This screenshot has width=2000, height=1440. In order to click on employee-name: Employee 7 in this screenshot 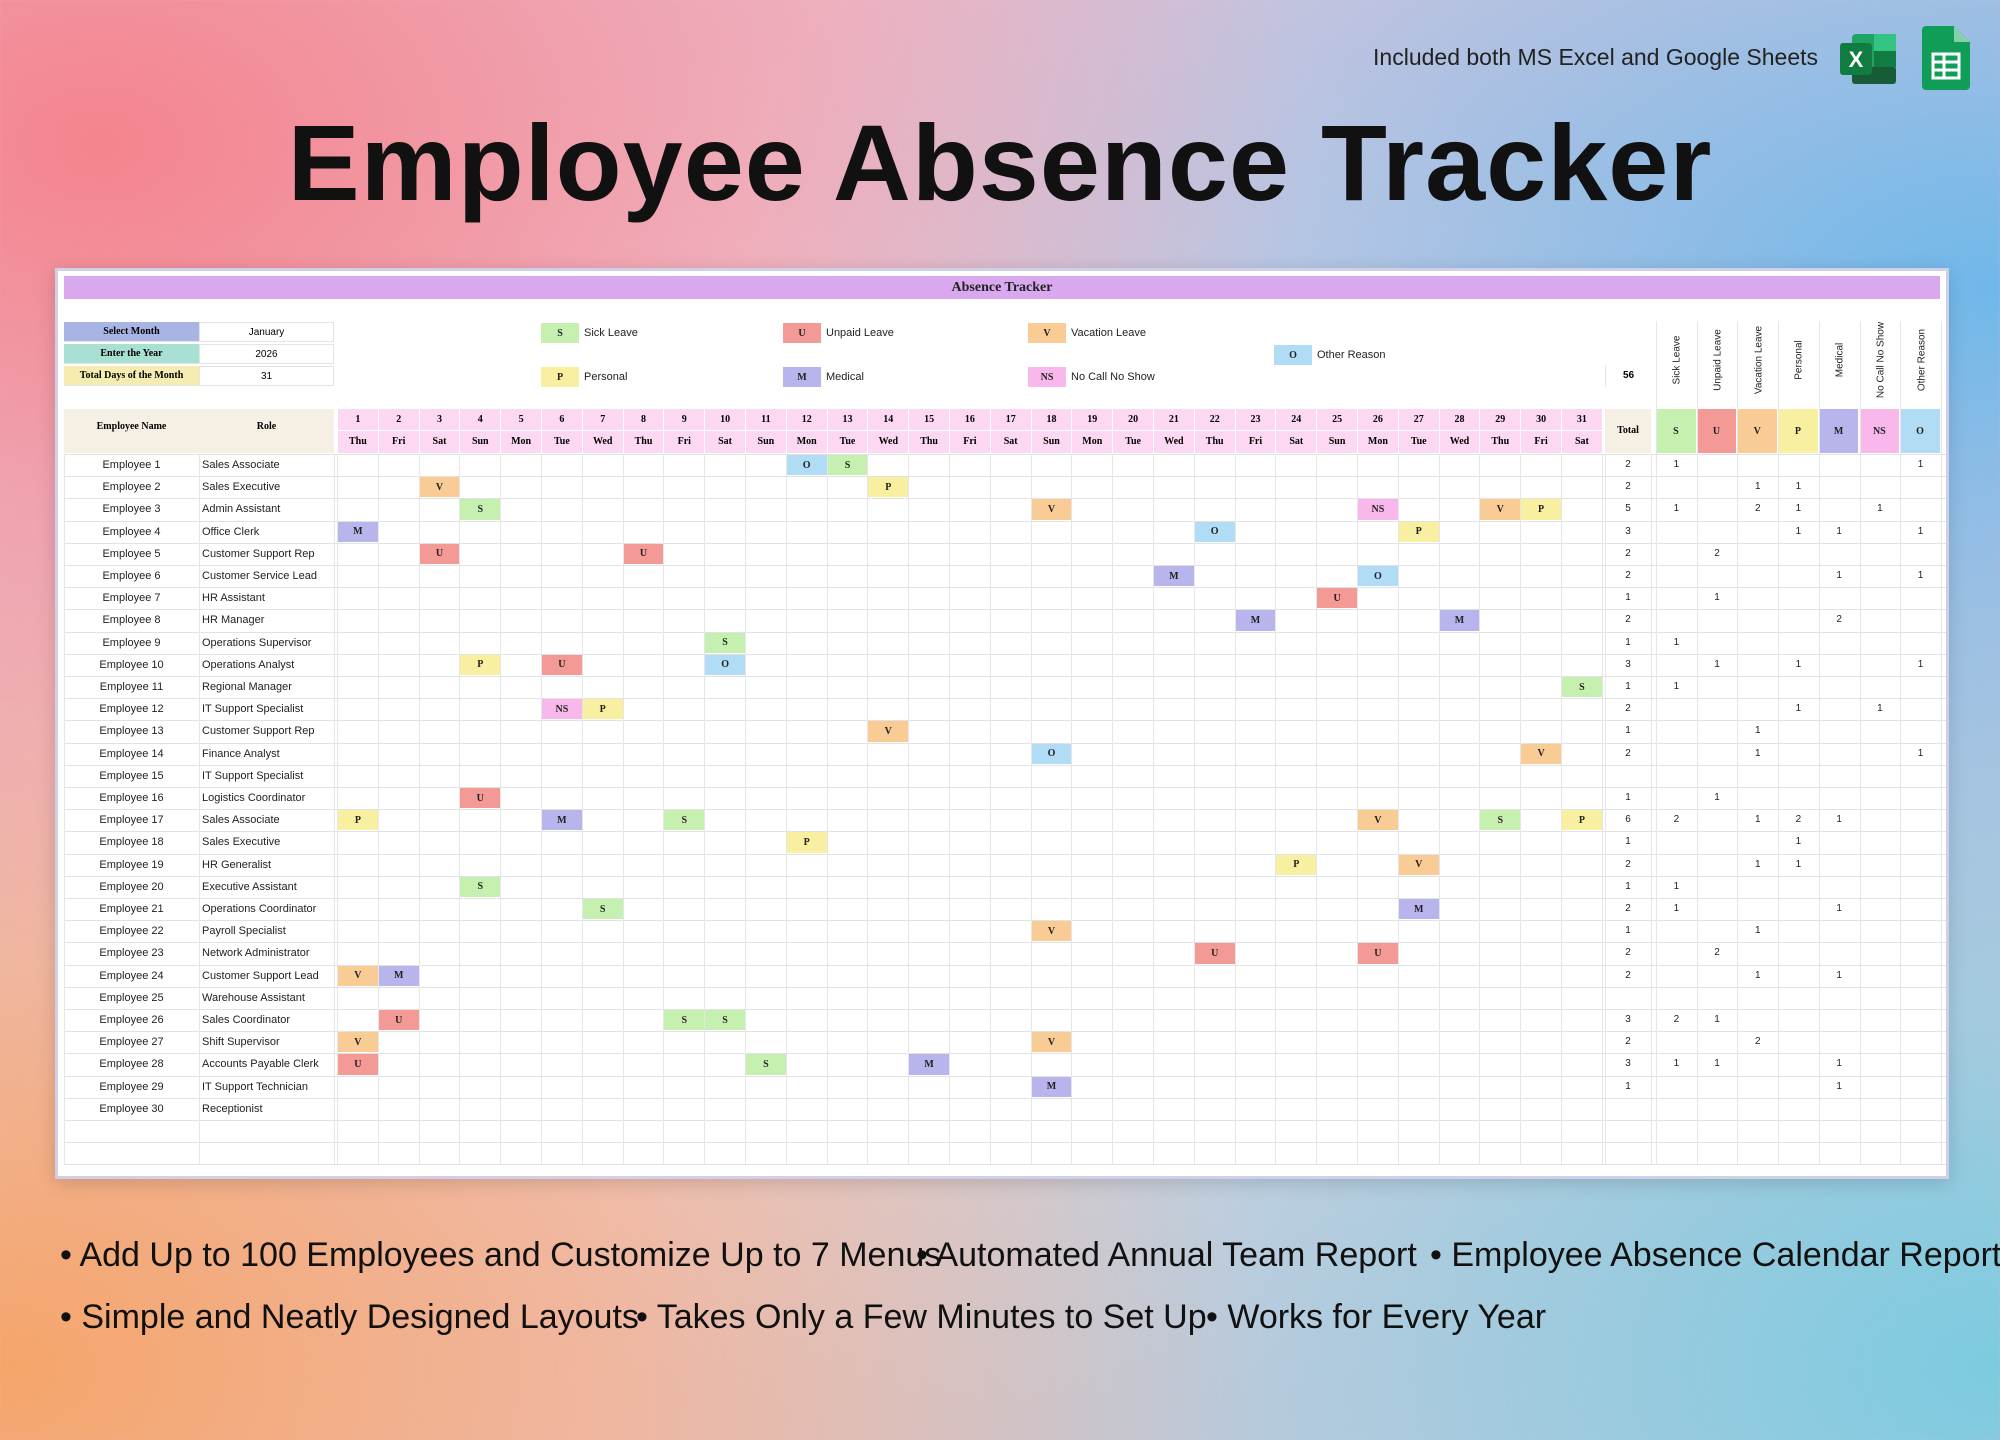, I will do `click(131, 598)`.